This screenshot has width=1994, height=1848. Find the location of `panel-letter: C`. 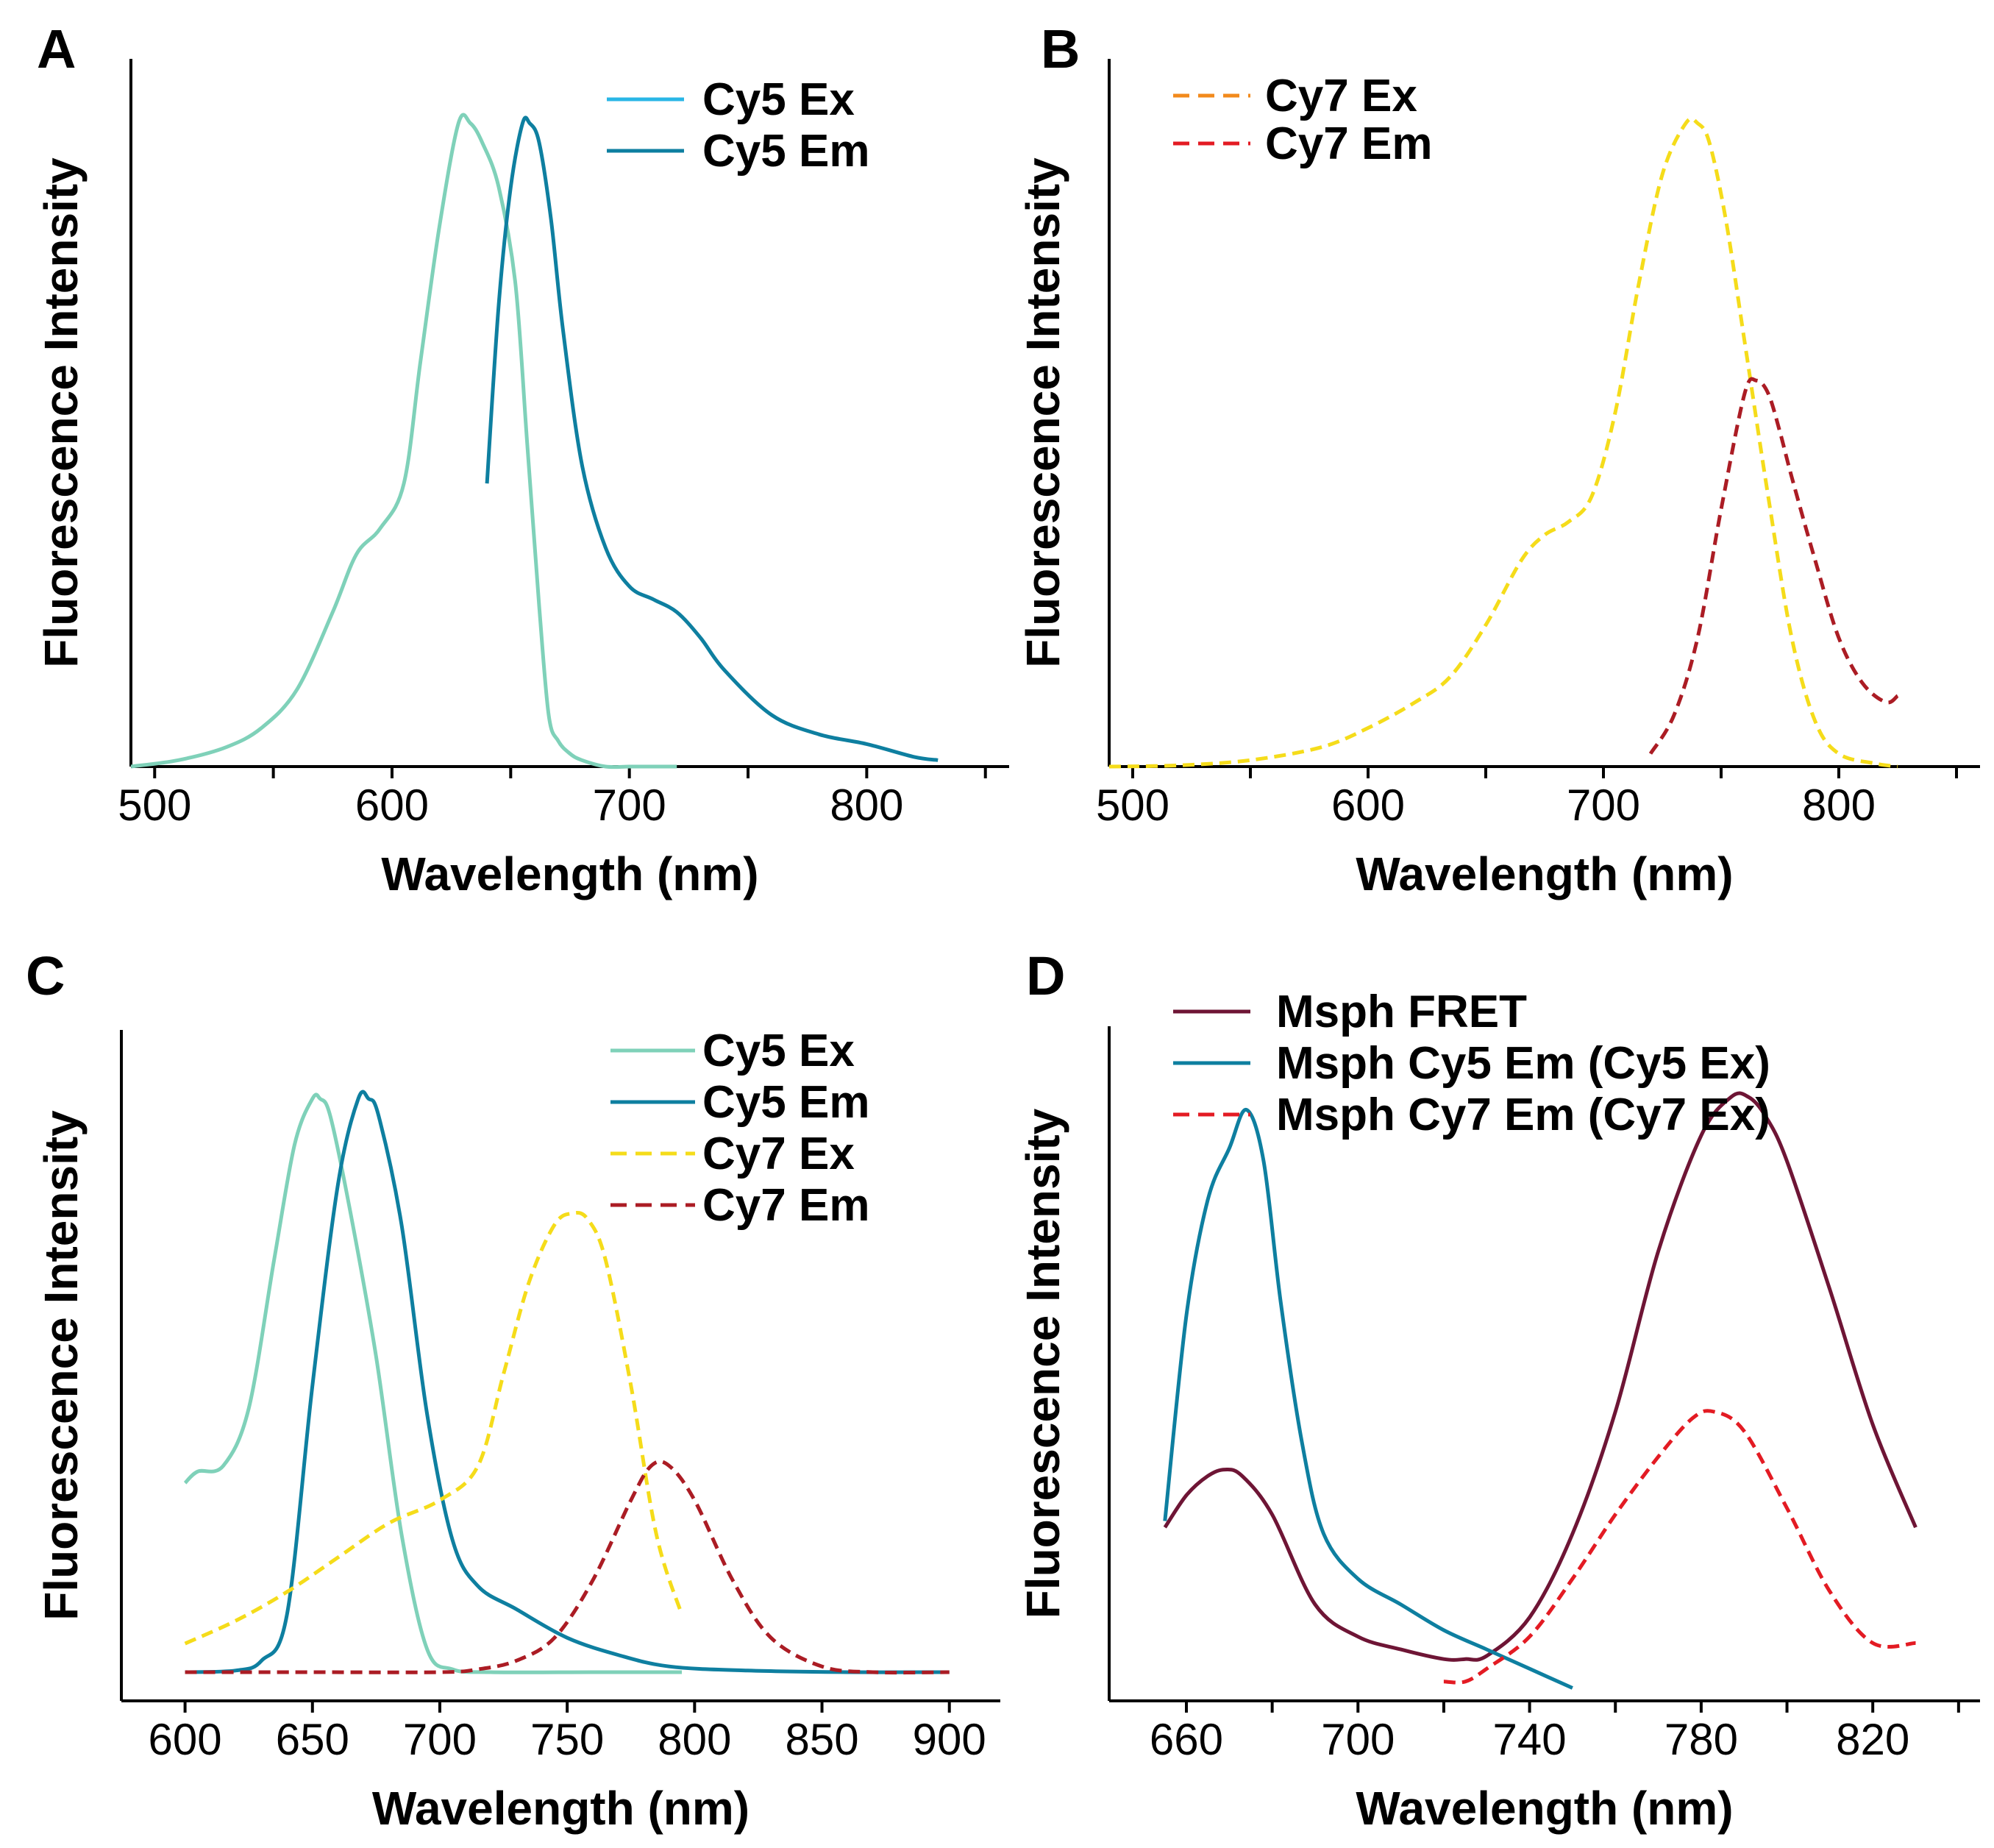

panel-letter: C is located at coordinates (45, 975).